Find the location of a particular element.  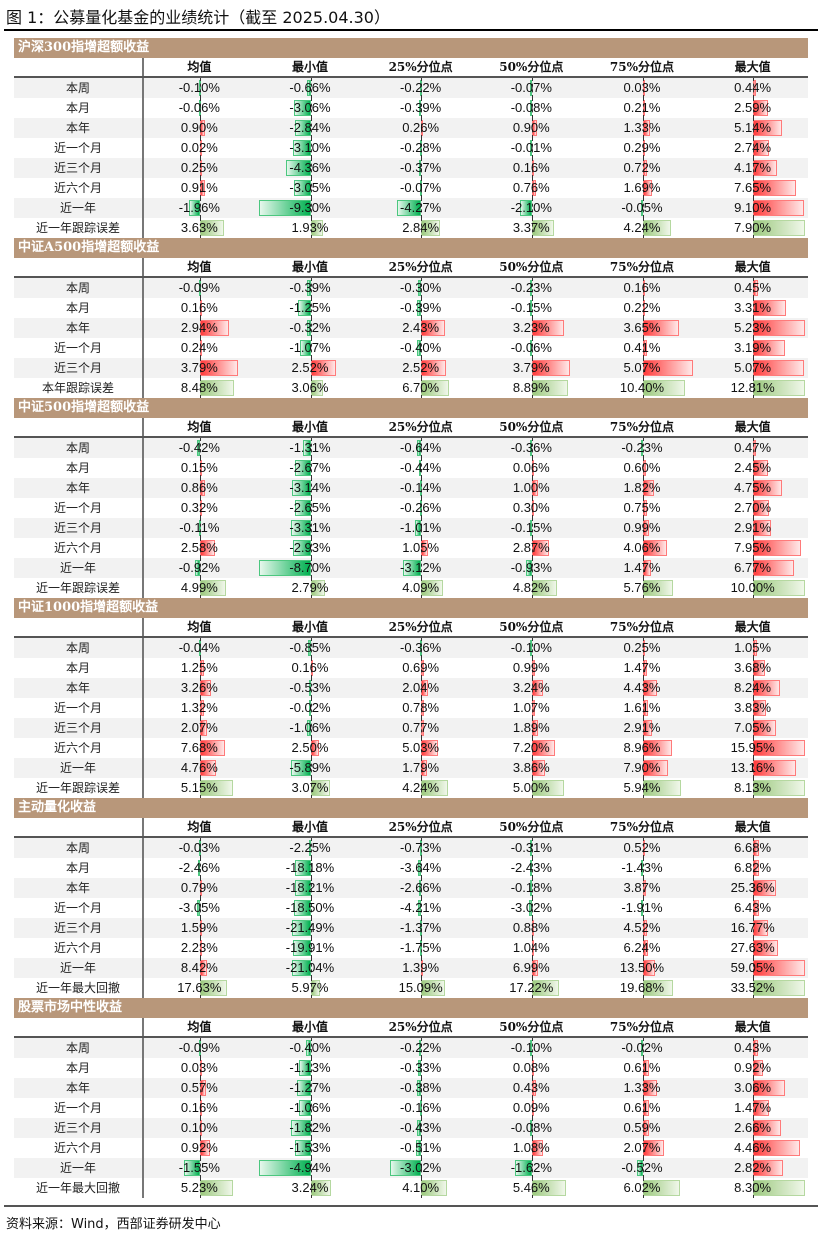

column-header: 50%分位点 is located at coordinates (531, 267).